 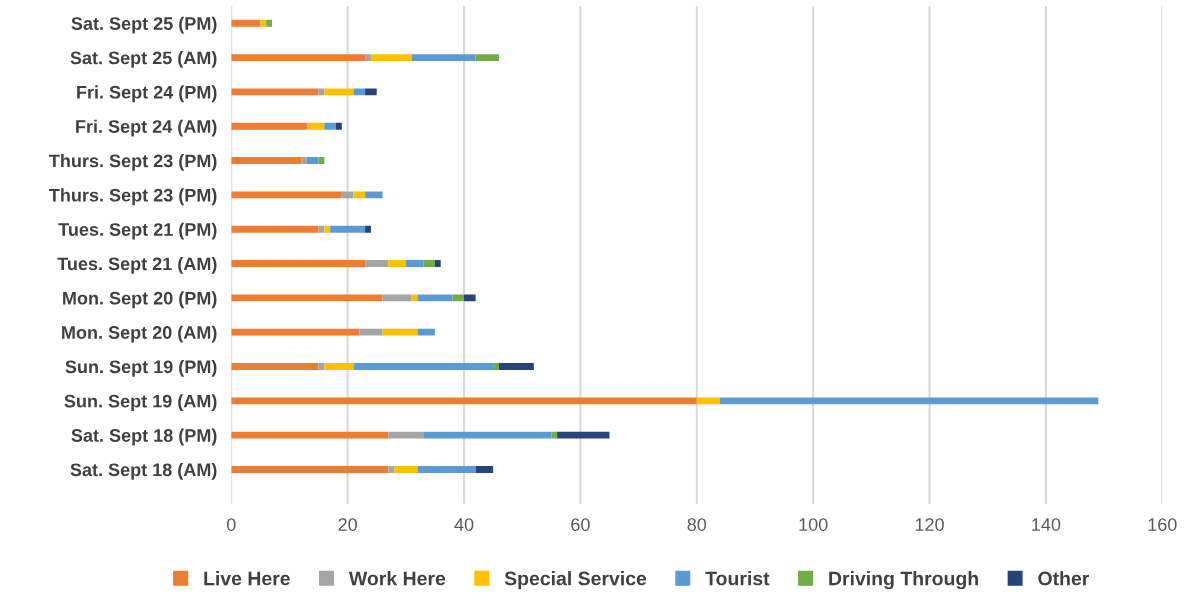 What do you see at coordinates (137, 231) in the screenshot?
I see `y-tick-label: Tues. Sept 21 (PM)` at bounding box center [137, 231].